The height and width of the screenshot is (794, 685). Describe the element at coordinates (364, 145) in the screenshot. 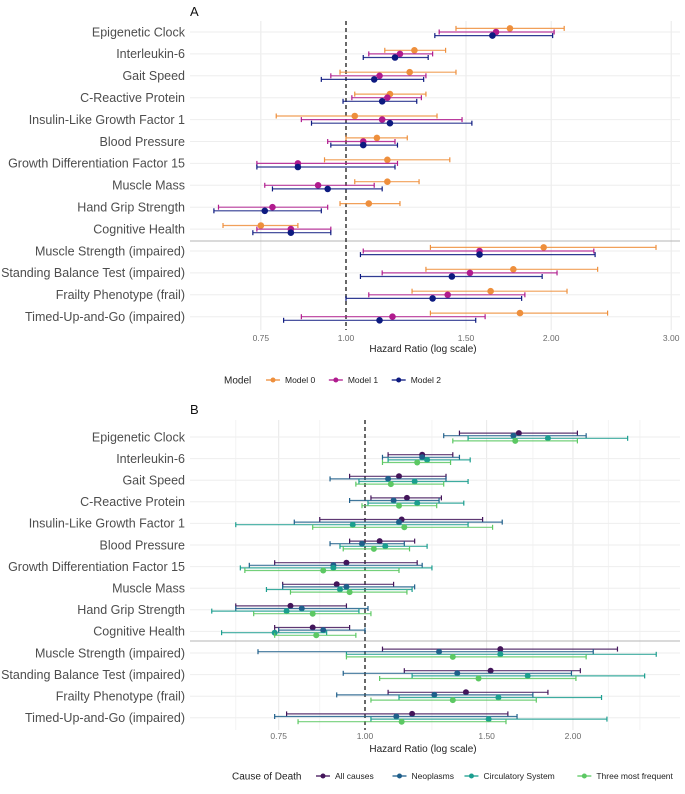

I see `panel-a-mark-model-2-blood-pressure` at that location.